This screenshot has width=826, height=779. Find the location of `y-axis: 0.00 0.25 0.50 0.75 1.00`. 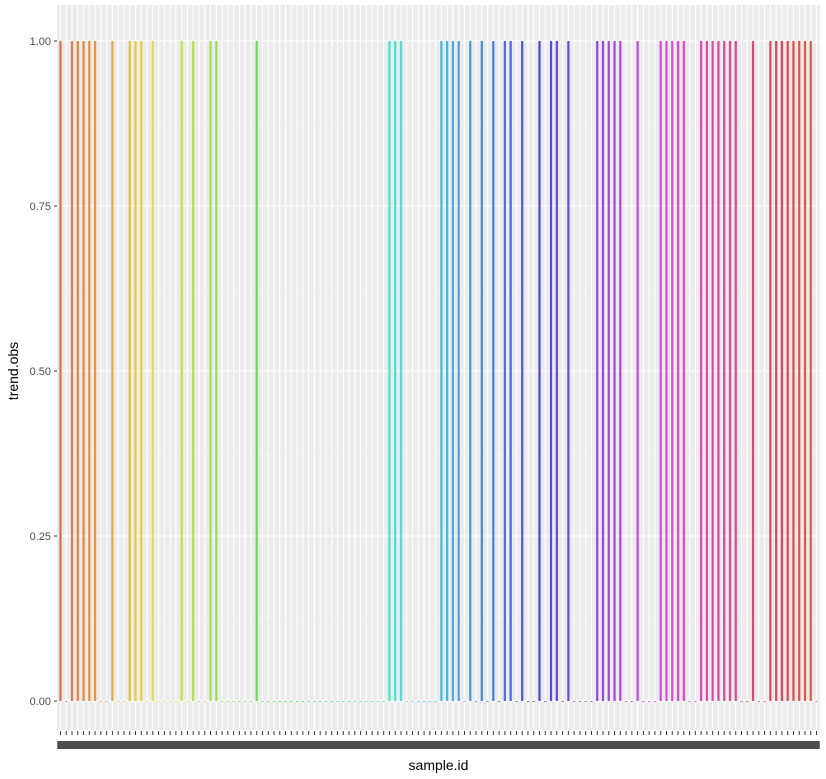

y-axis: 0.00 0.25 0.50 0.75 1.00 is located at coordinates (43, 372).